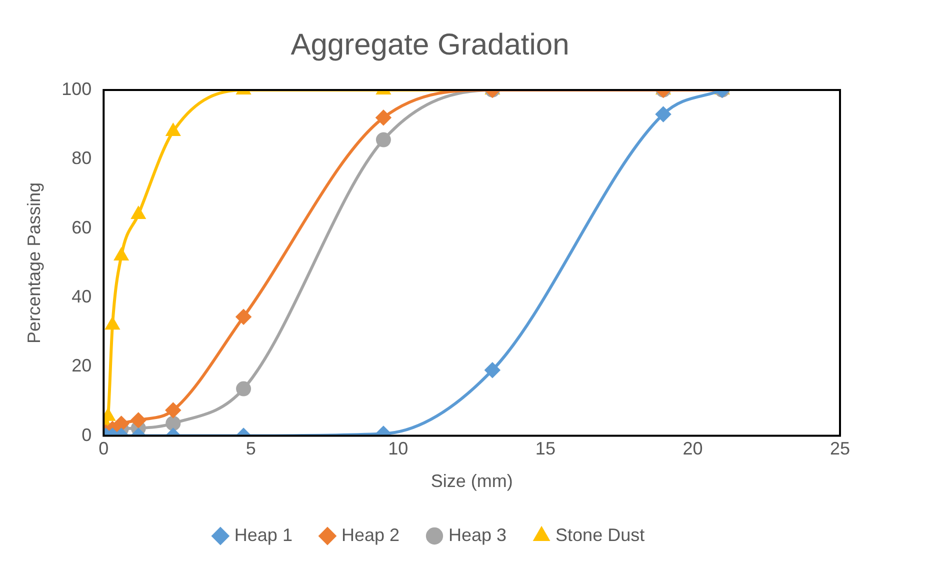 This screenshot has width=925, height=570. I want to click on y-tick-label: 80, so click(82, 158).